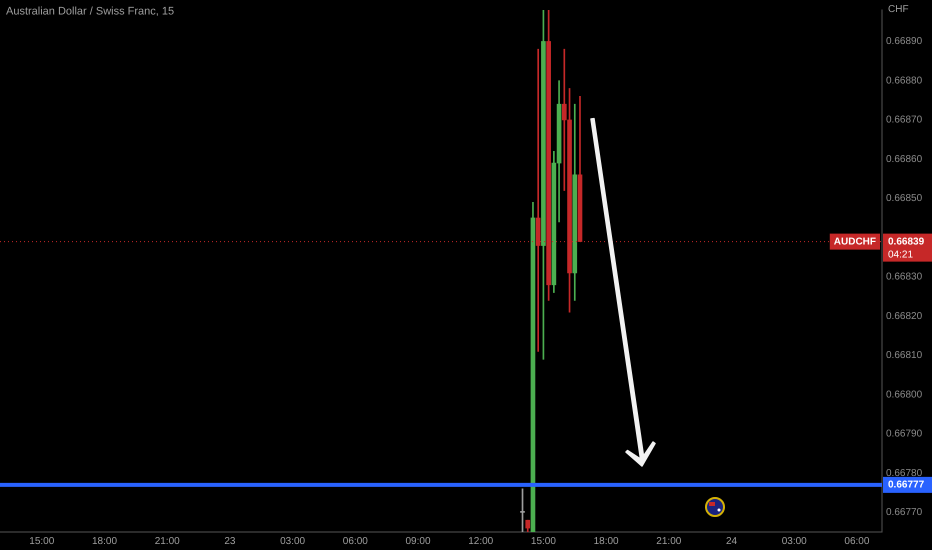 Image resolution: width=932 pixels, height=550 pixels. I want to click on y-tick-label: 0.66870, so click(904, 120).